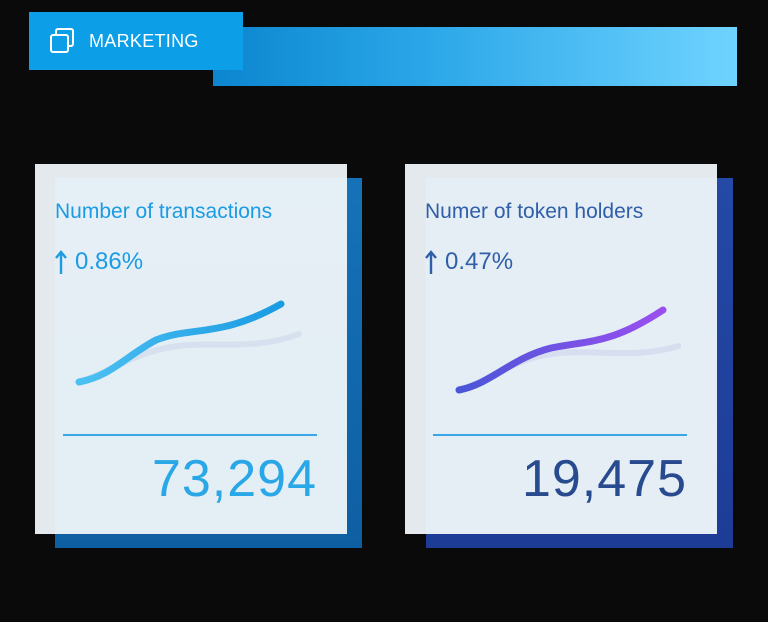  Describe the element at coordinates (62, 40) in the screenshot. I see `stacked-windows-icon` at that location.